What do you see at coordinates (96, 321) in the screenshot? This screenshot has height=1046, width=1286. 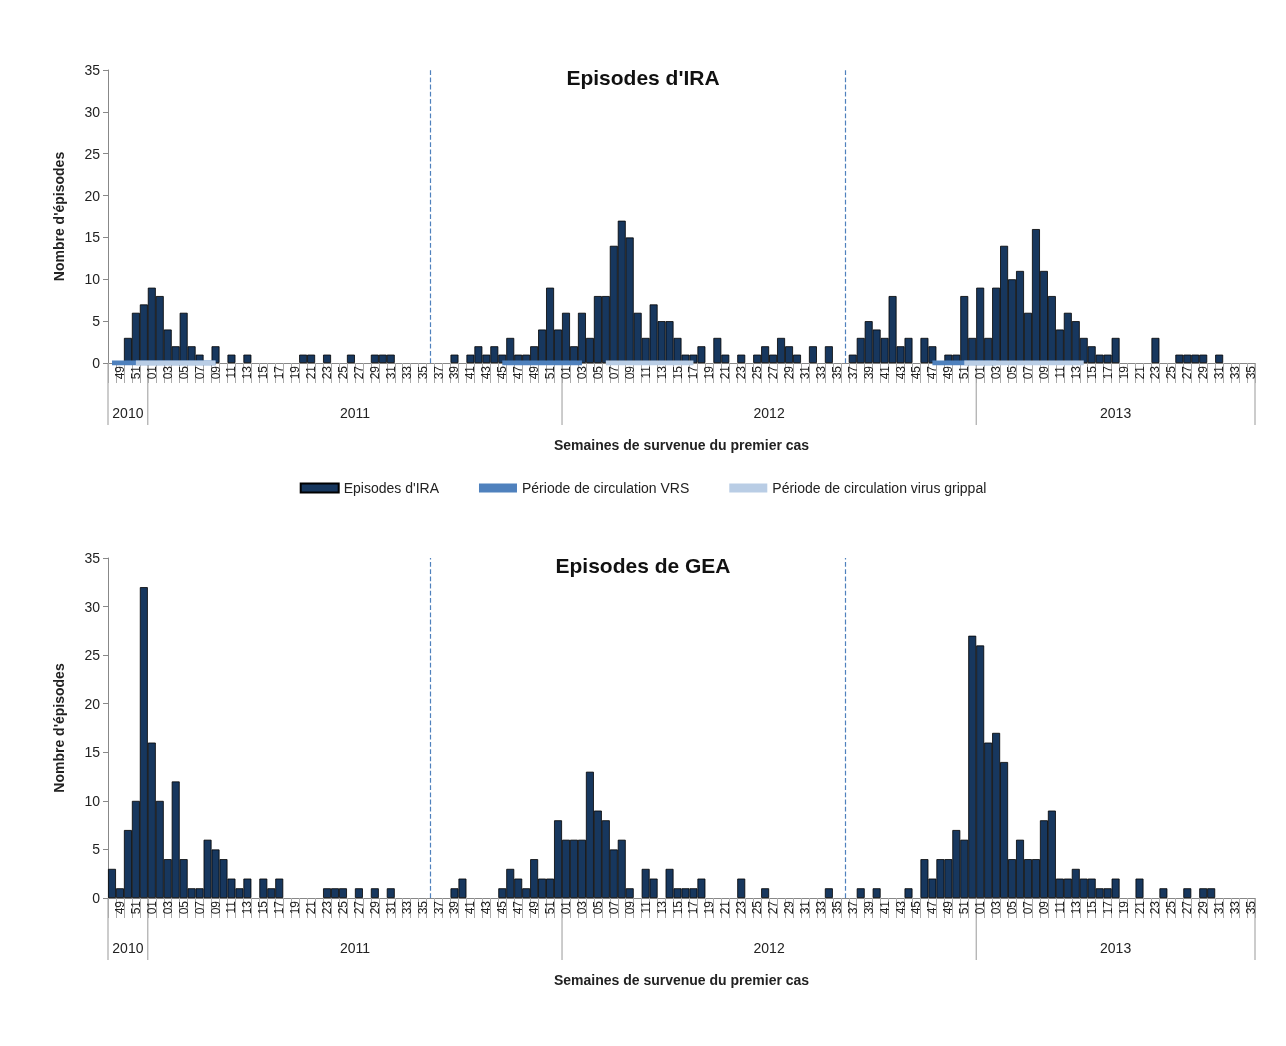 I see `y-tick-label: 5` at bounding box center [96, 321].